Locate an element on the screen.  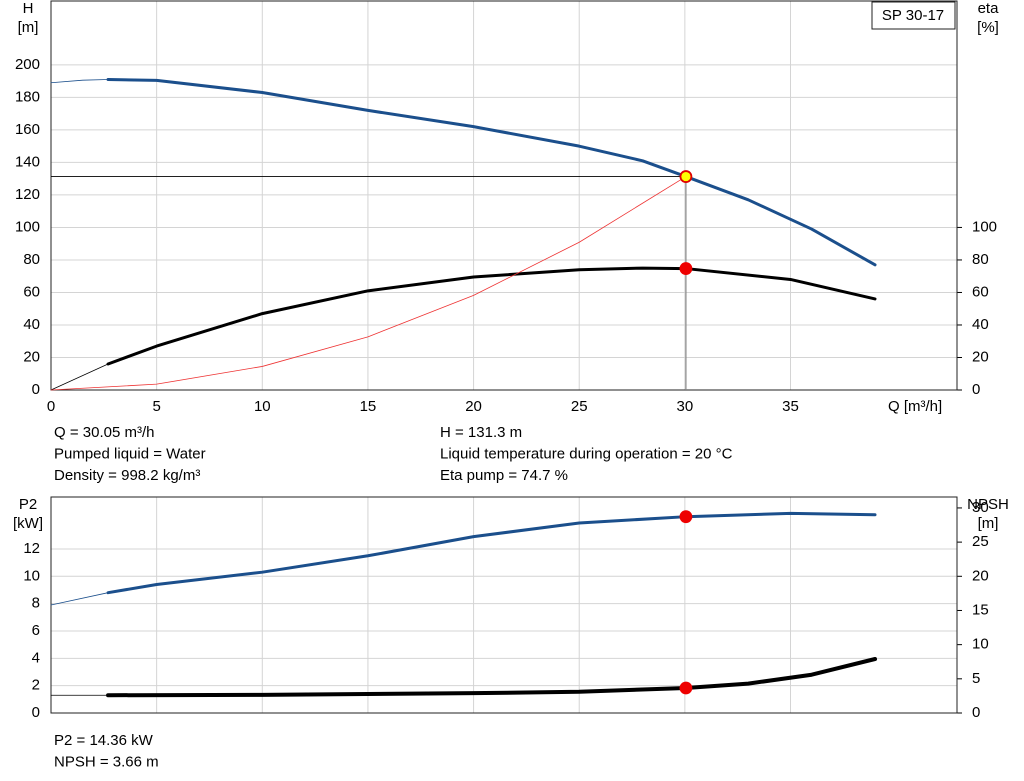
chart-title: SP 30-17 is located at coordinates (913, 15).